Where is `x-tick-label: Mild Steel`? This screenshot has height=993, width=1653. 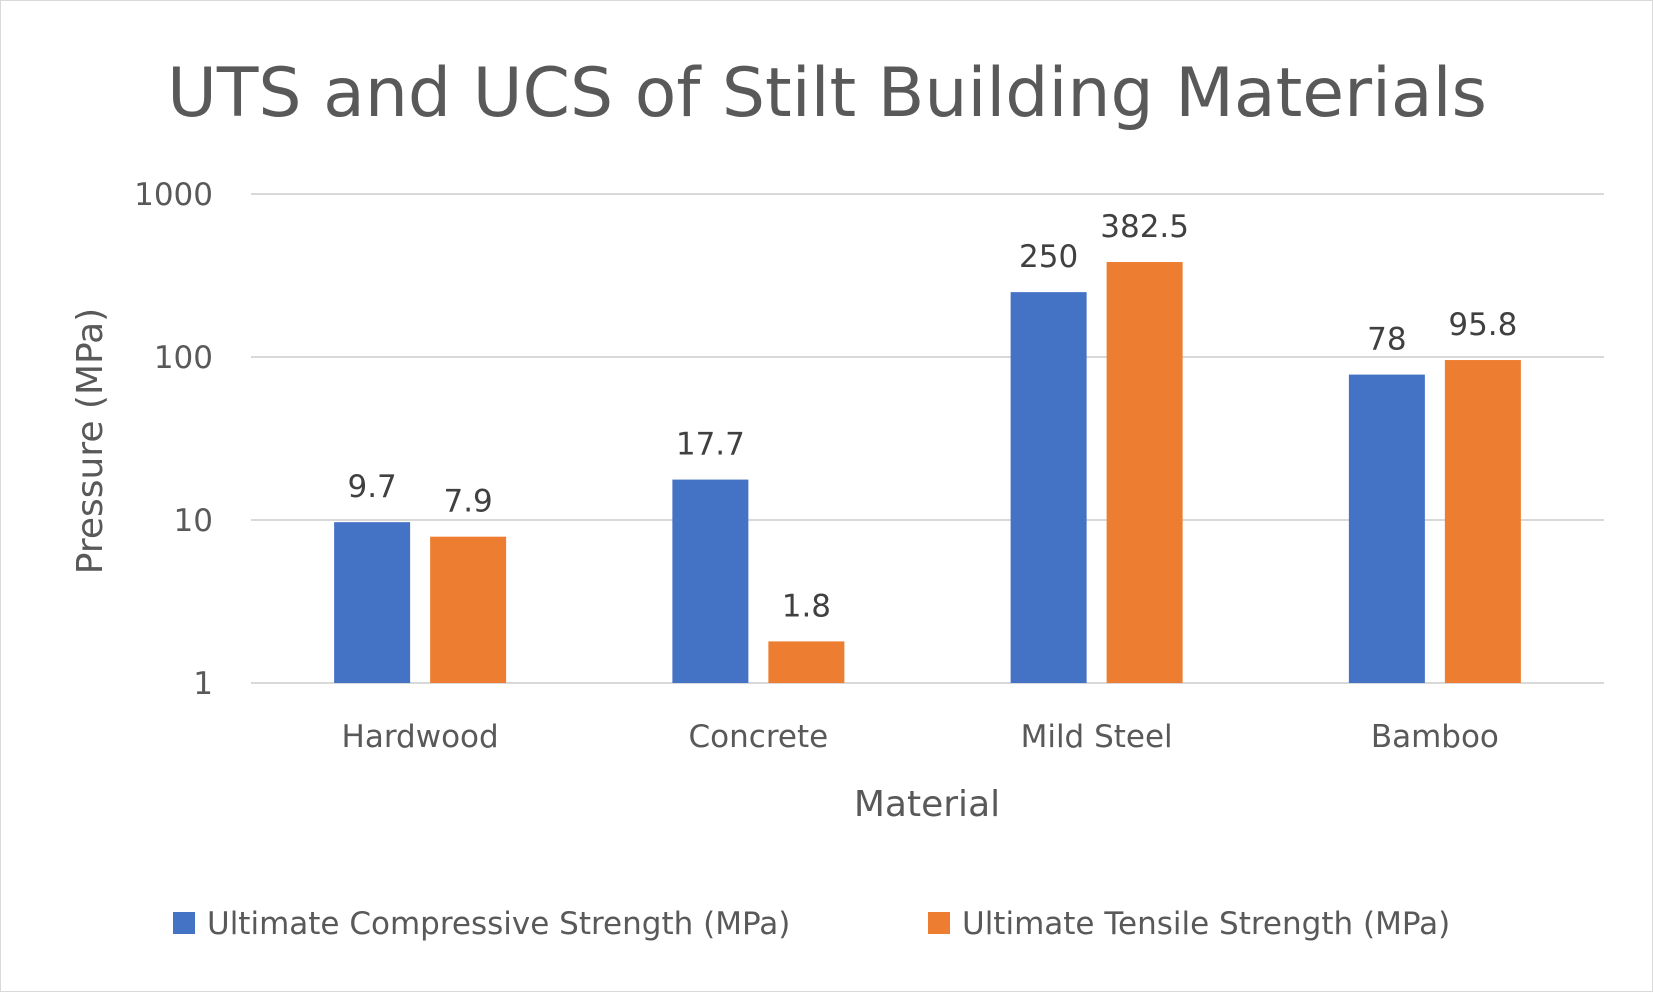 x-tick-label: Mild Steel is located at coordinates (1097, 737).